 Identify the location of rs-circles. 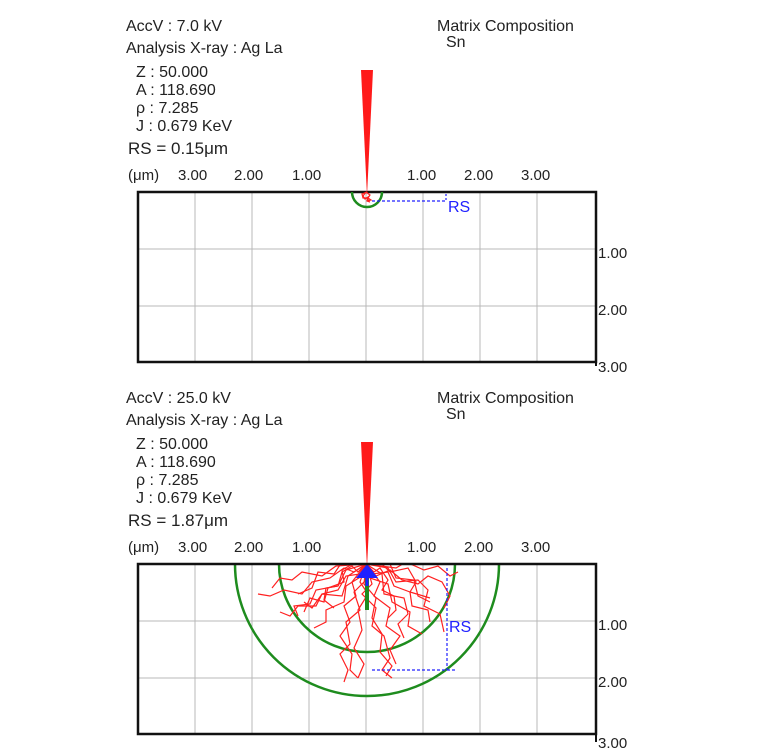
(367, 631).